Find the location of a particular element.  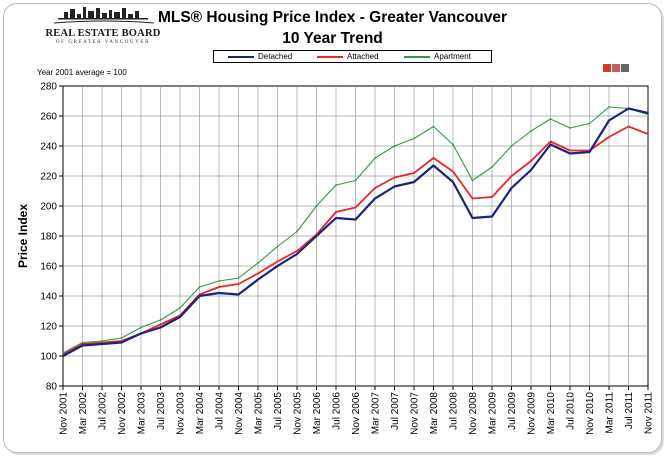

tick-label-x: Jul 2005 is located at coordinates (278, 411).